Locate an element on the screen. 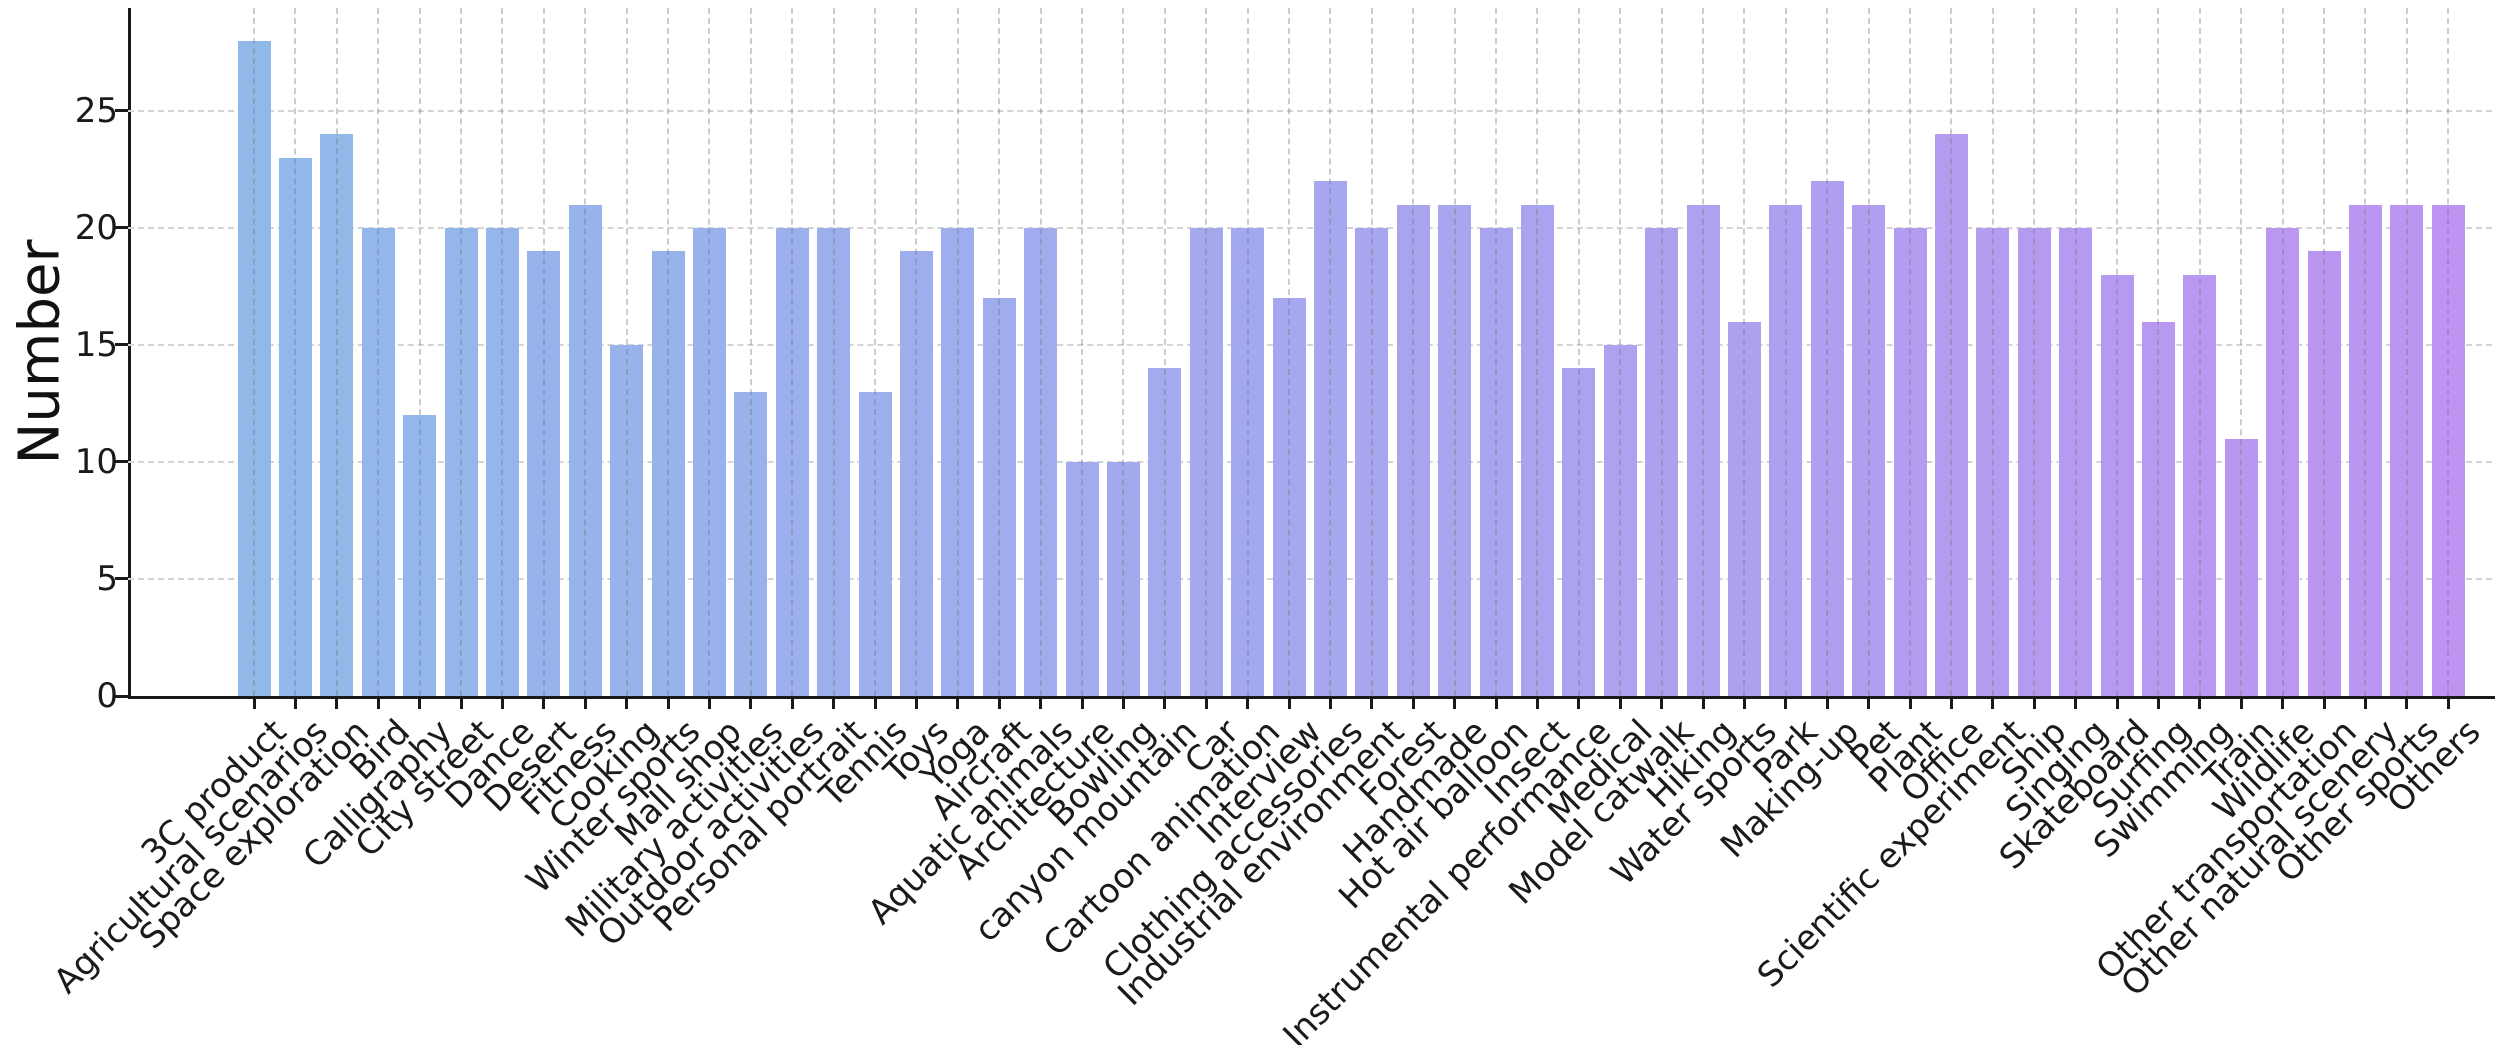 This screenshot has height=1045, width=2500. x-tick-label: Agricultural scenarios is located at coordinates (191, 857).